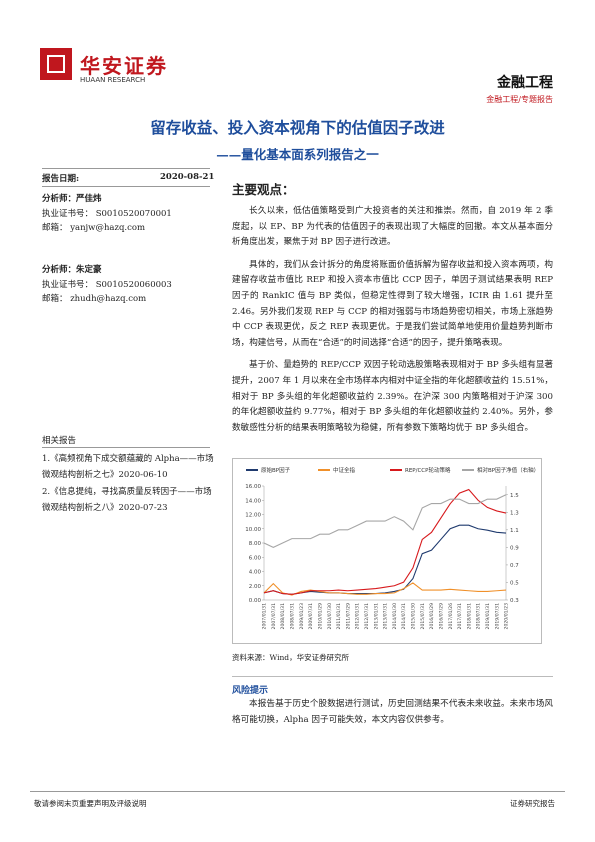 The width and height of the screenshot is (595, 842). Describe the element at coordinates (344, 470) in the screenshot. I see `legend-label: 中证全指` at that location.